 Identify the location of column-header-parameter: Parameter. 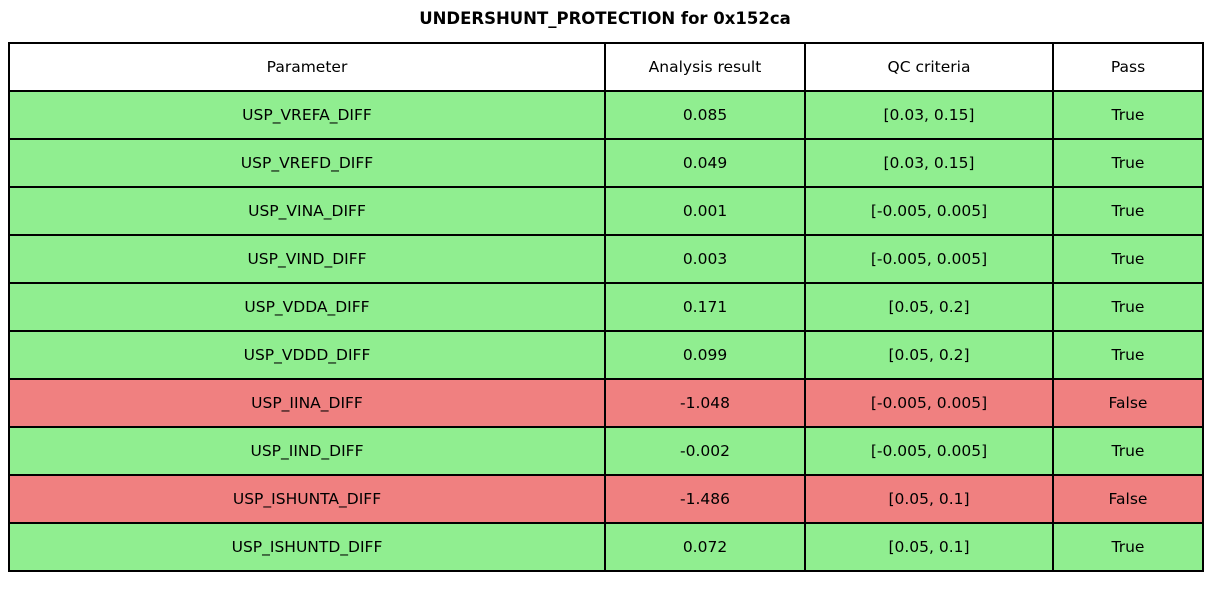
(307, 67).